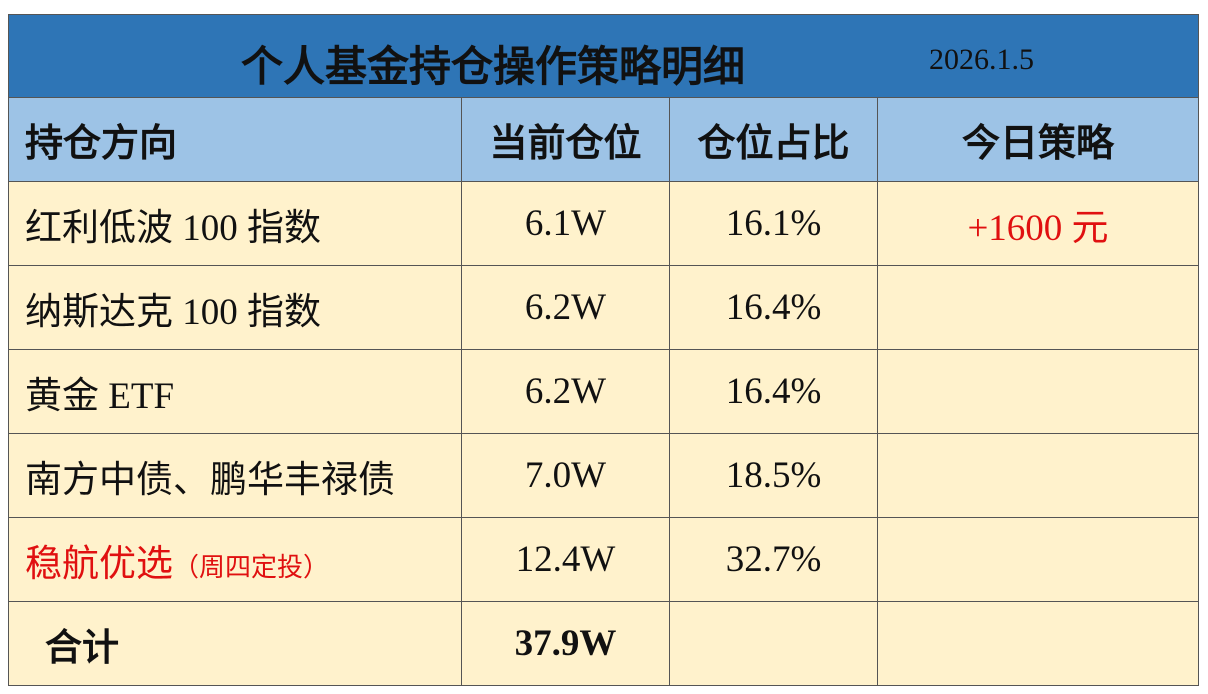 The width and height of the screenshot is (1208, 694). What do you see at coordinates (235, 391) in the screenshot?
I see `name-cell: 黄金 ETF` at bounding box center [235, 391].